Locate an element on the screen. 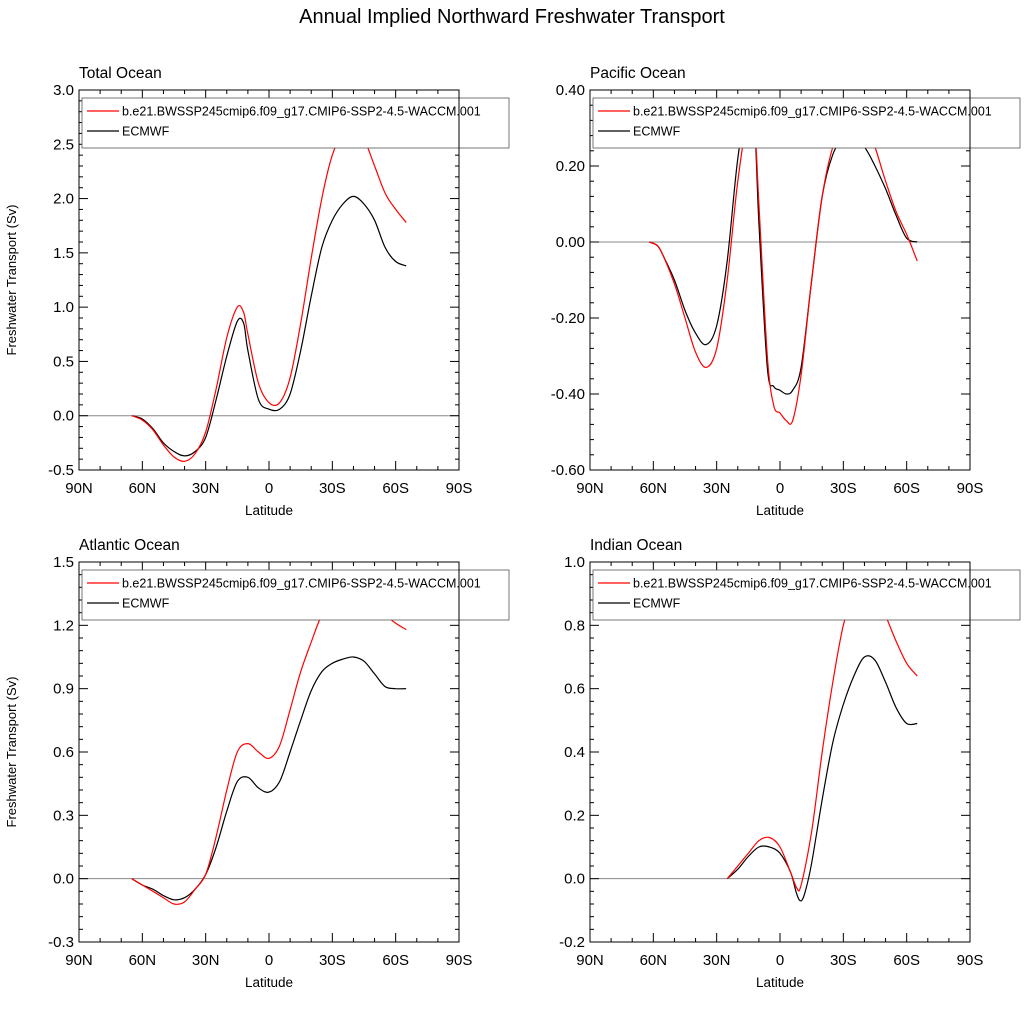  y-tick-label: 0.3 is located at coordinates (63, 815).